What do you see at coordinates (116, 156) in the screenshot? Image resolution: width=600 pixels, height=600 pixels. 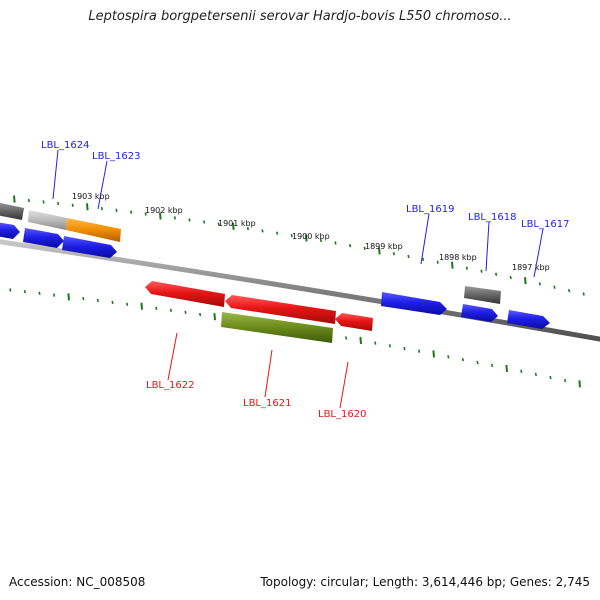 I see `label-lbl-1623: LBL_1623` at bounding box center [116, 156].